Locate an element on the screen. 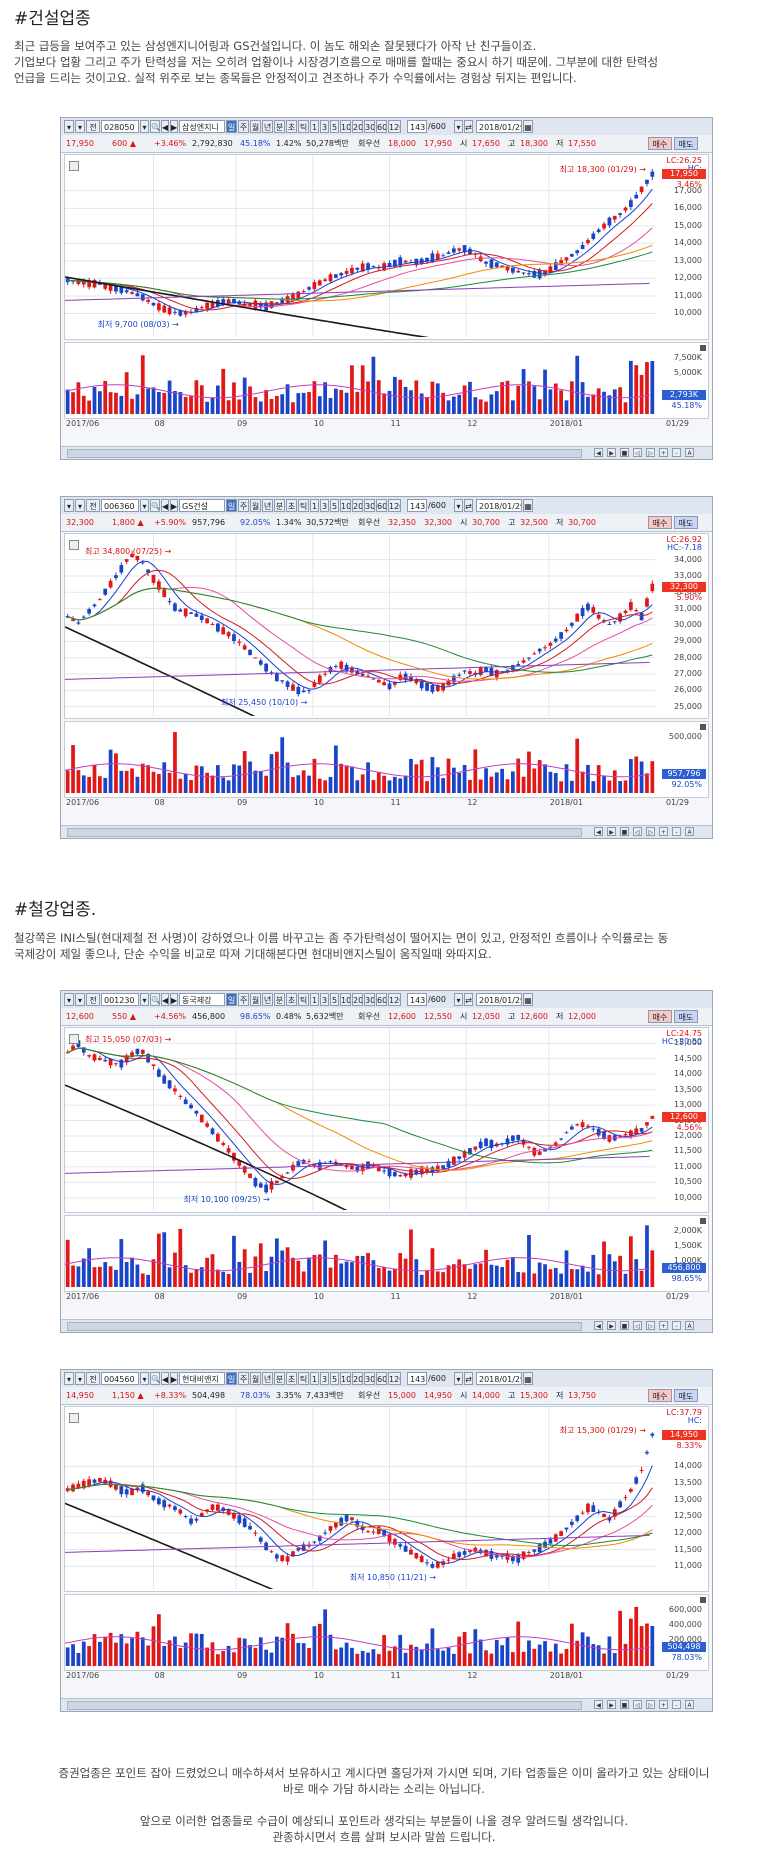  period-분-button: 분 is located at coordinates (279, 126).